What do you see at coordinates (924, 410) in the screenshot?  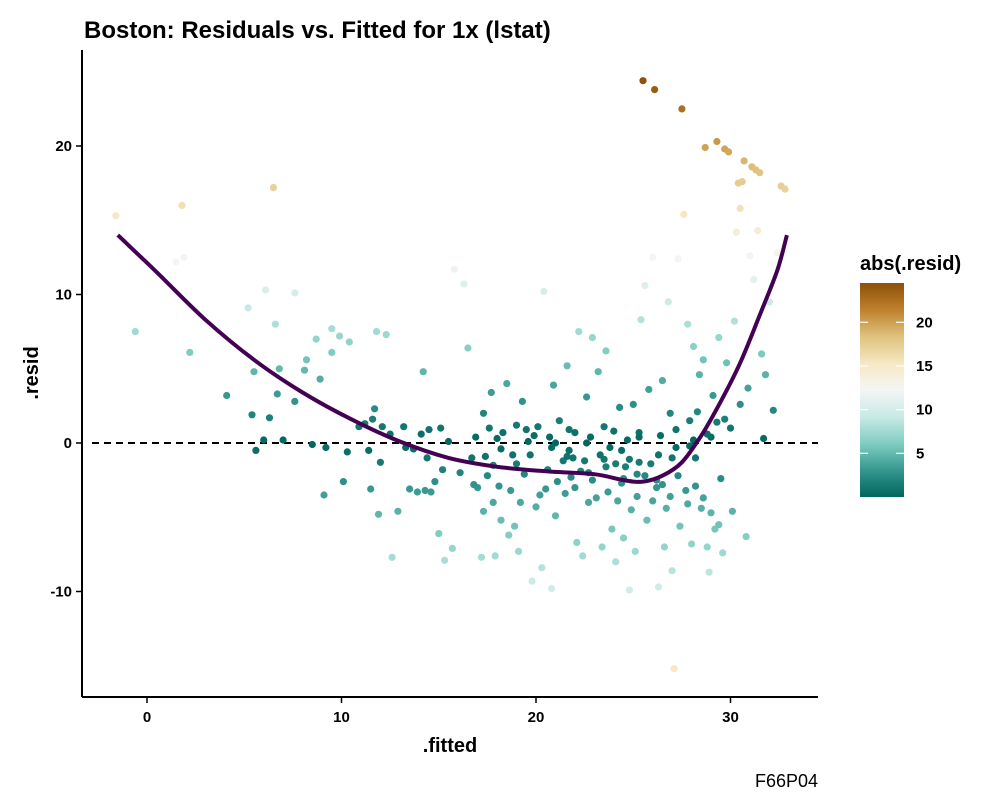 I see `legend-tick-label: 10` at bounding box center [924, 410].